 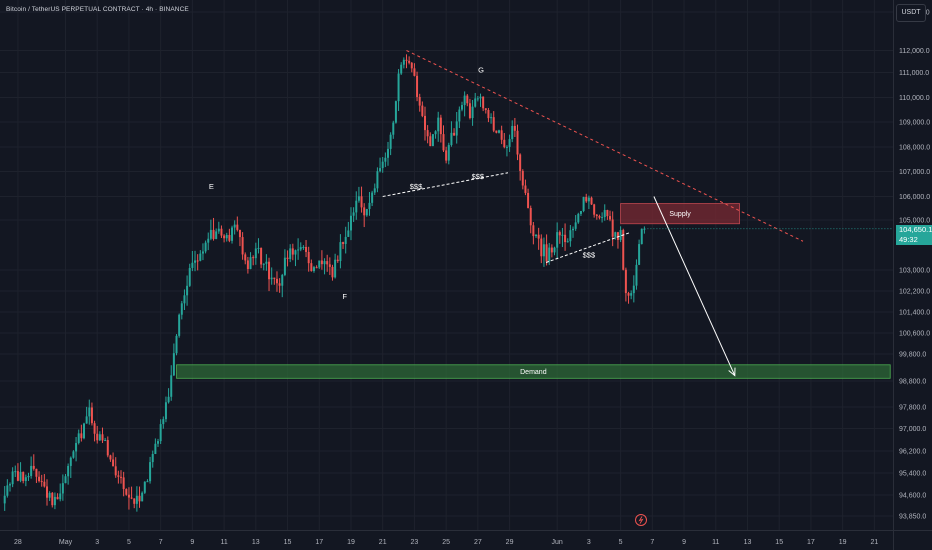 What do you see at coordinates (129, 542) in the screenshot?
I see `time-tick-label: 5` at bounding box center [129, 542].